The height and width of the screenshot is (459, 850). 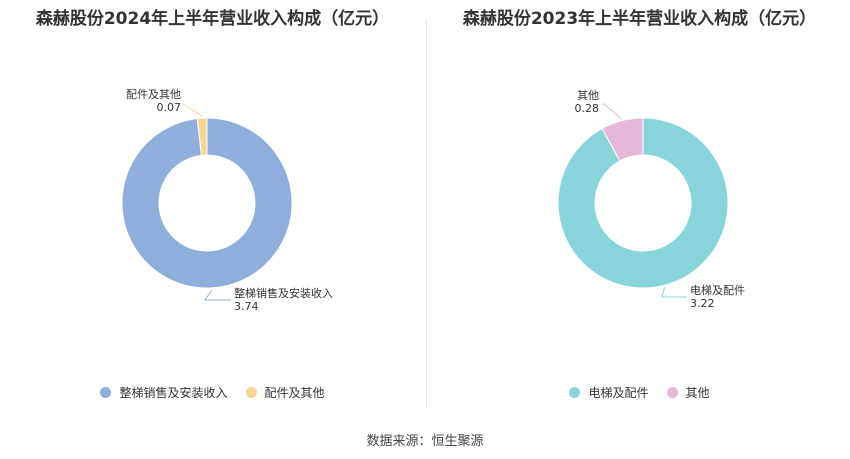 I want to click on data-source-note: 数据来源：恒生聚源, so click(x=425, y=441).